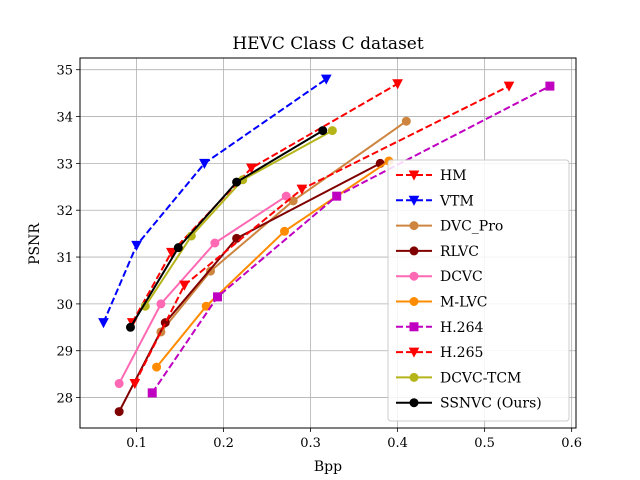 Image resolution: width=640 pixels, height=480 pixels. Describe the element at coordinates (461, 353) in the screenshot. I see `legend-label: H.265` at that location.